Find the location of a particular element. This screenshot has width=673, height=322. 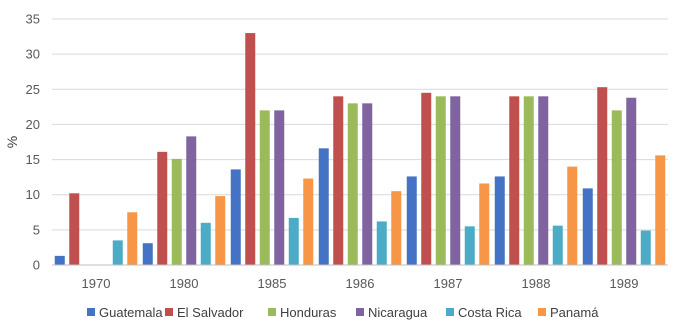

x-tick-label: 1980 is located at coordinates (184, 283).